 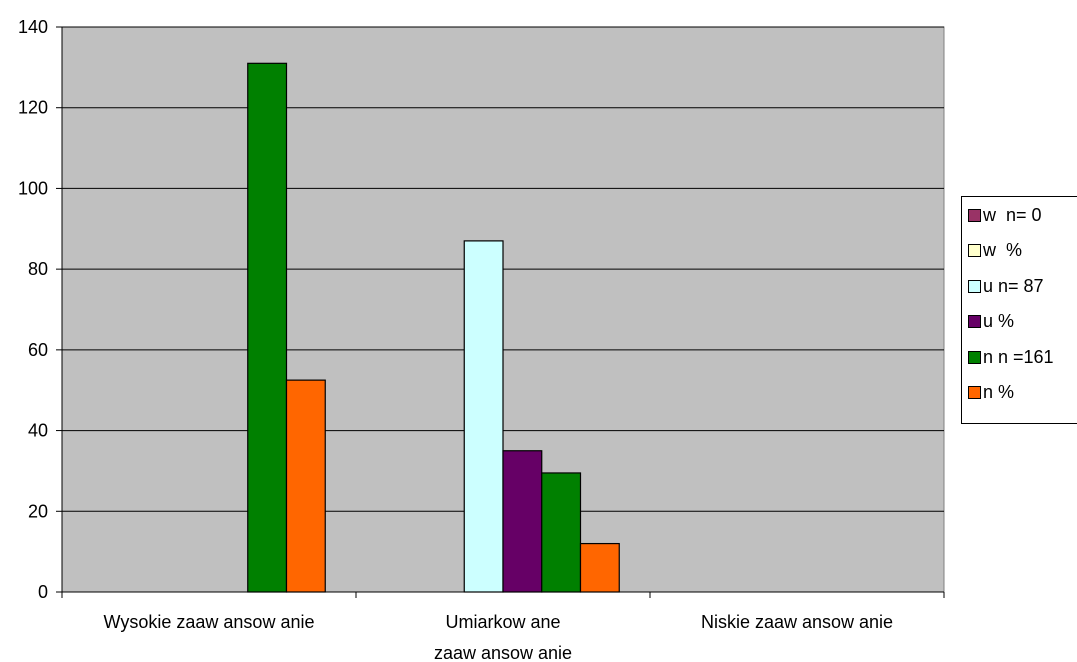 I want to click on legend-item: u n= 87, so click(x=1006, y=286).